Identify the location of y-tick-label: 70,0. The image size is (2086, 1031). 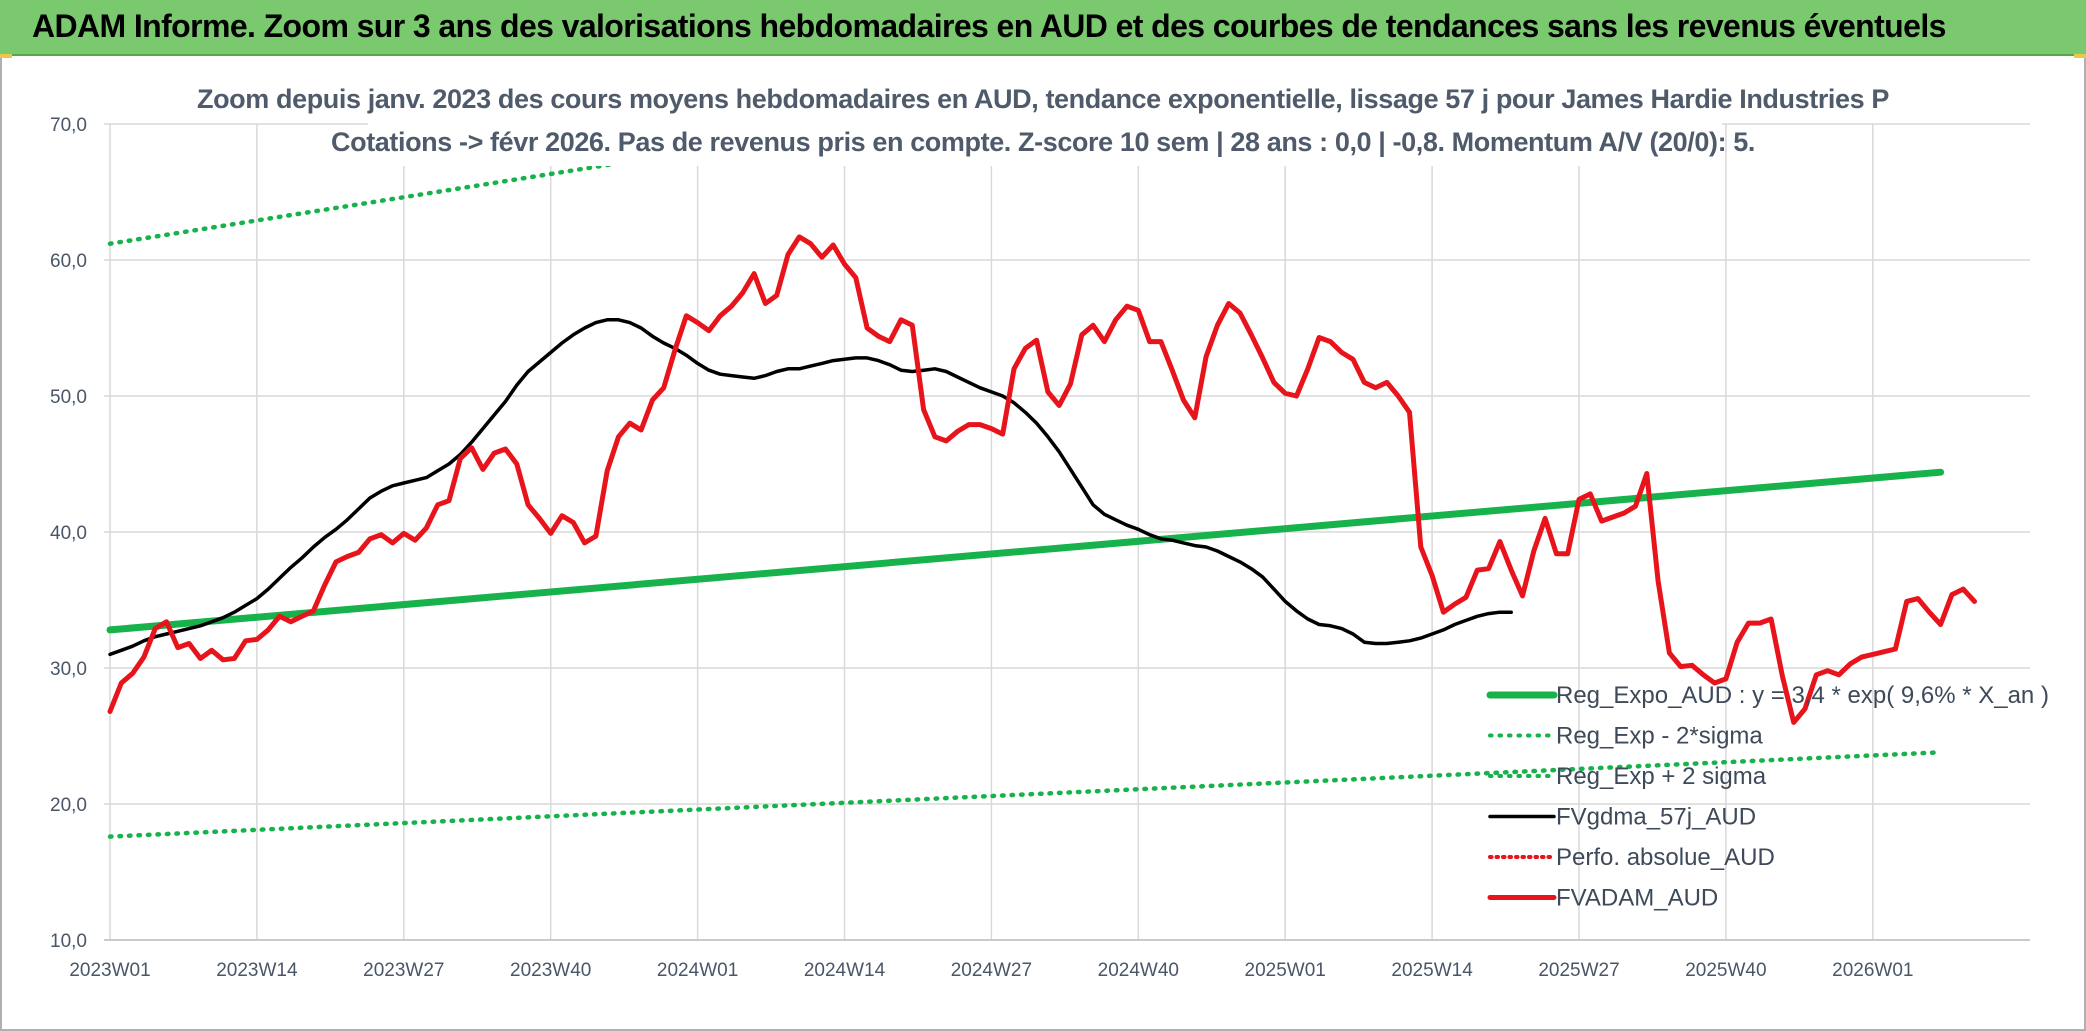
(68, 125).